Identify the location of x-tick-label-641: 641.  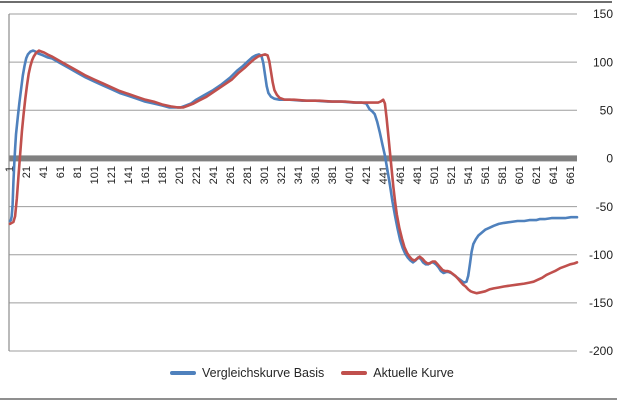
(554, 175).